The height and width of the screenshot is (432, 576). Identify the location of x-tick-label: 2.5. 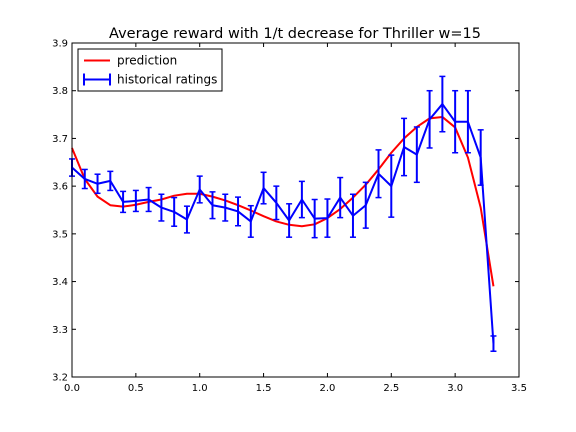
(391, 388).